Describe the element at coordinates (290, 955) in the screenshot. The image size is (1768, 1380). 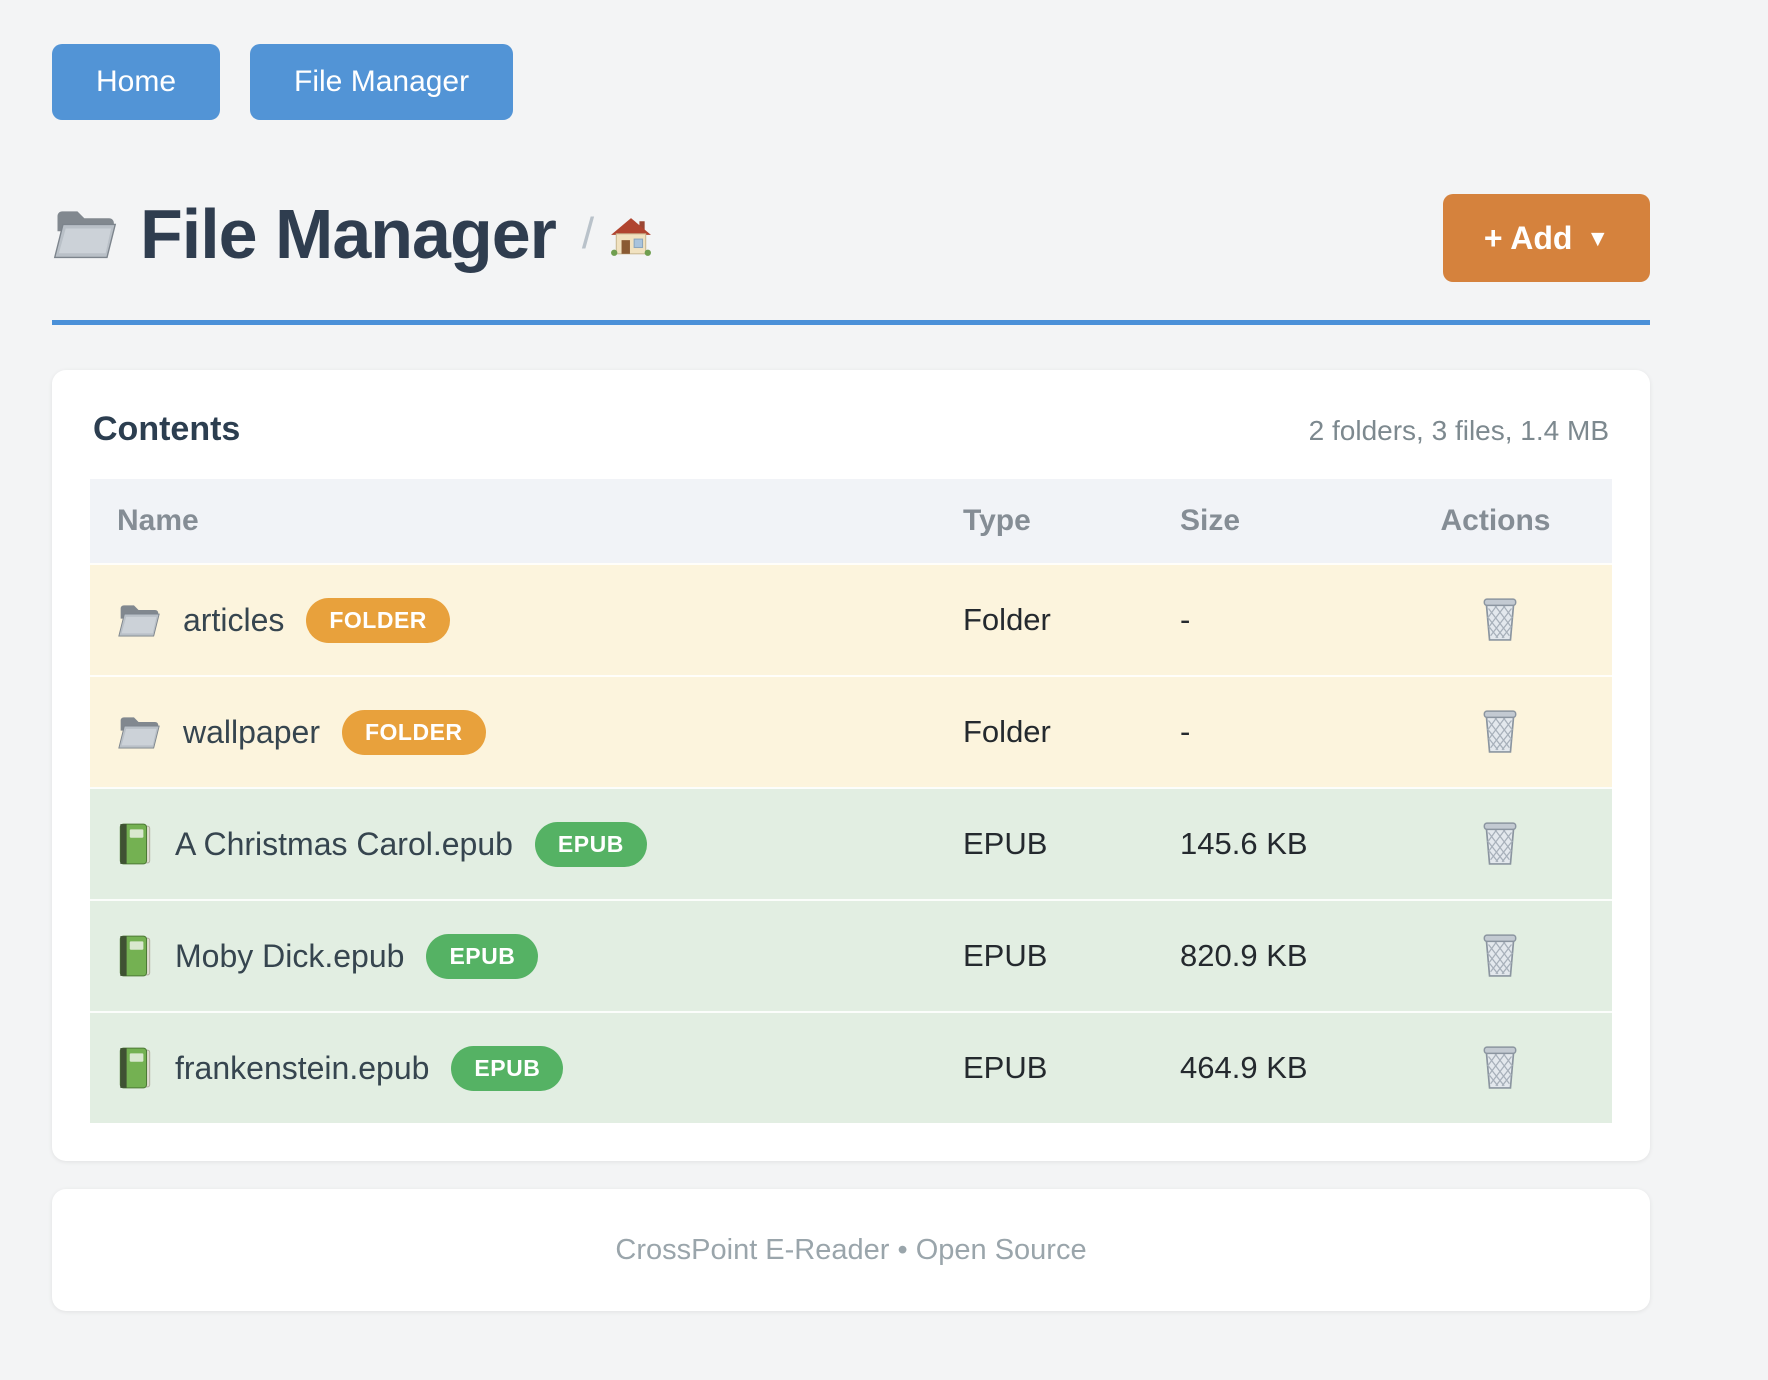
I see `item-name-link: Moby Dick.epub` at that location.